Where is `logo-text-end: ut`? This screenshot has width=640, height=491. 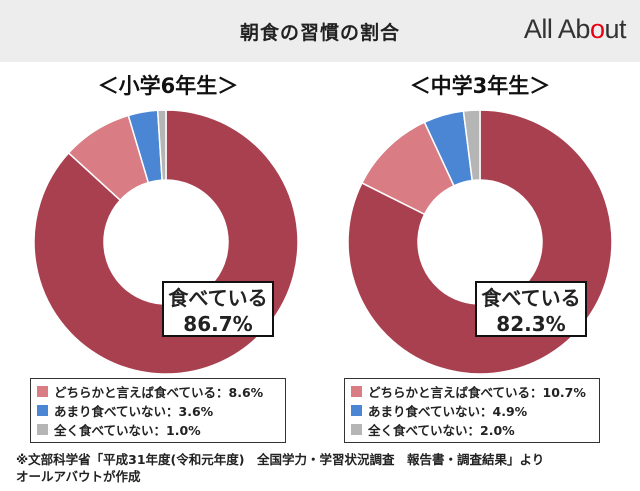
logo-text-end: ut is located at coordinates (615, 29).